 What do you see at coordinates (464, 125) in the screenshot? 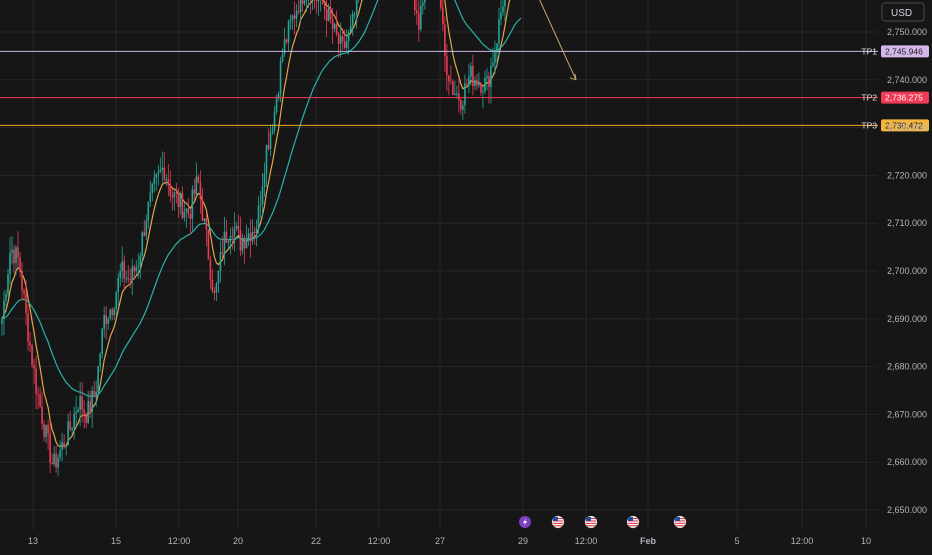
I see `level-tp3: TP3 2,730.472` at bounding box center [464, 125].